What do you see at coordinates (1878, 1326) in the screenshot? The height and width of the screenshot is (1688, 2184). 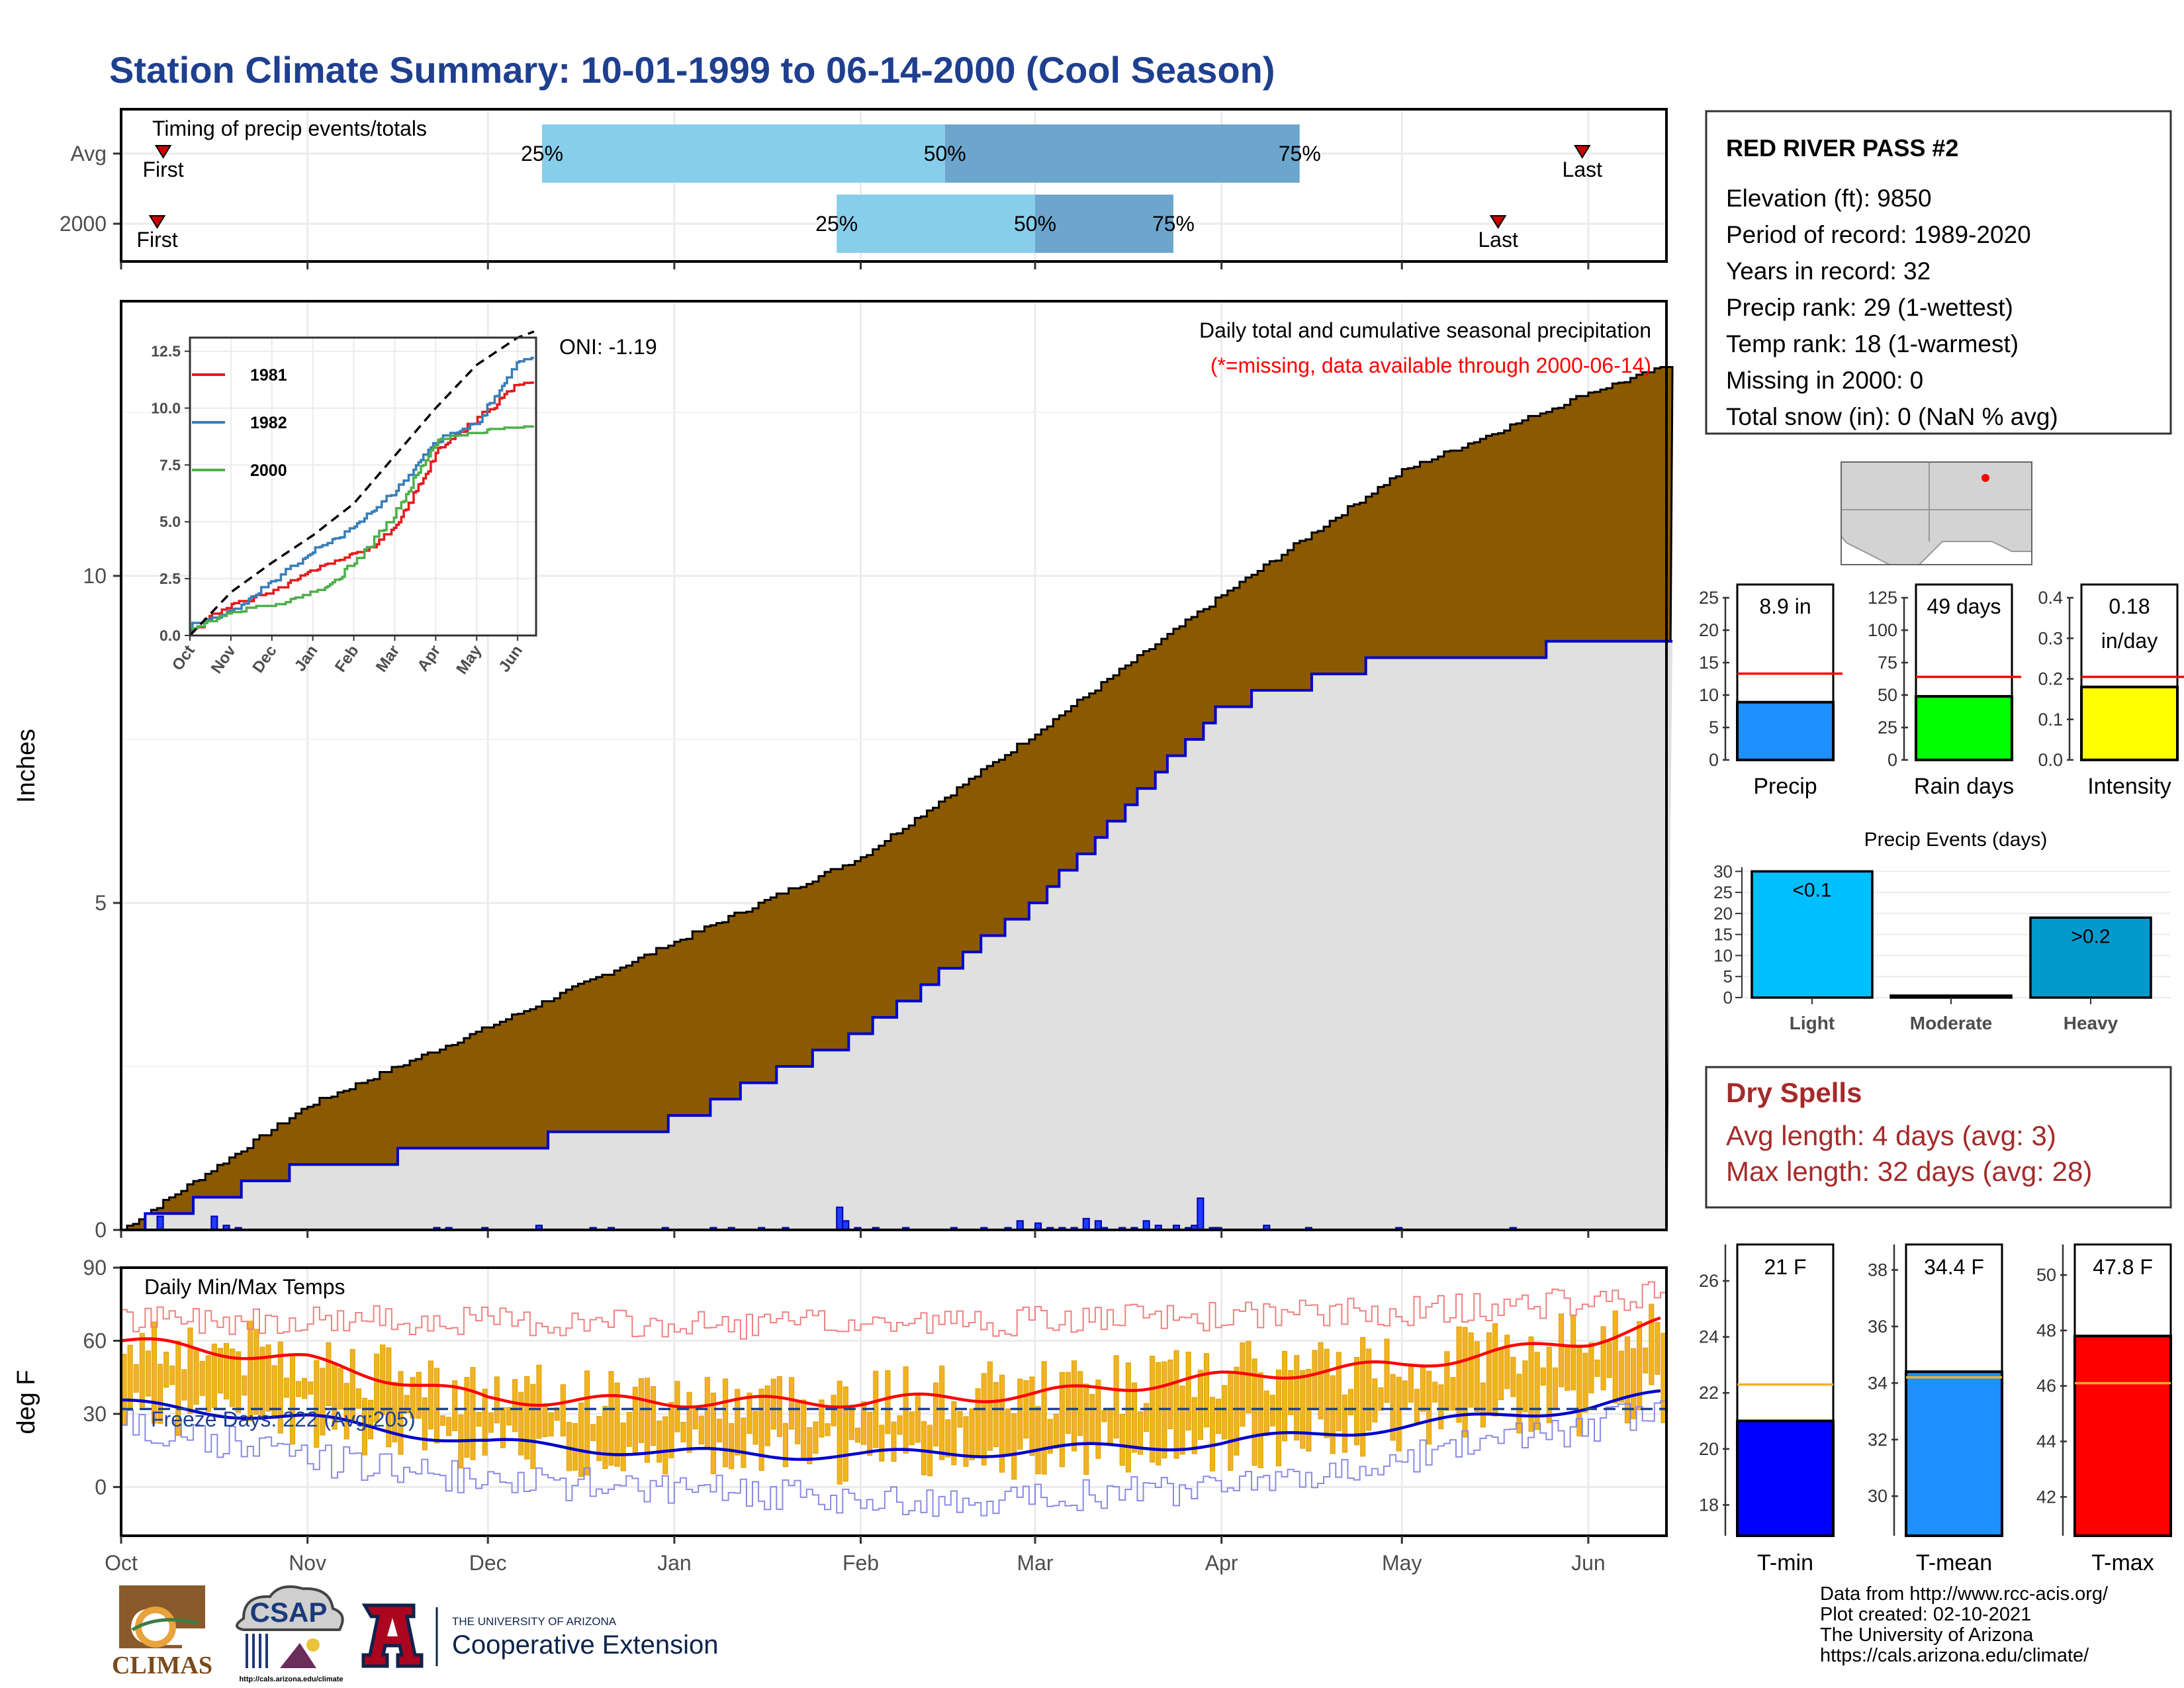 I see `tmean-summary-ytick-label: 36` at bounding box center [1878, 1326].